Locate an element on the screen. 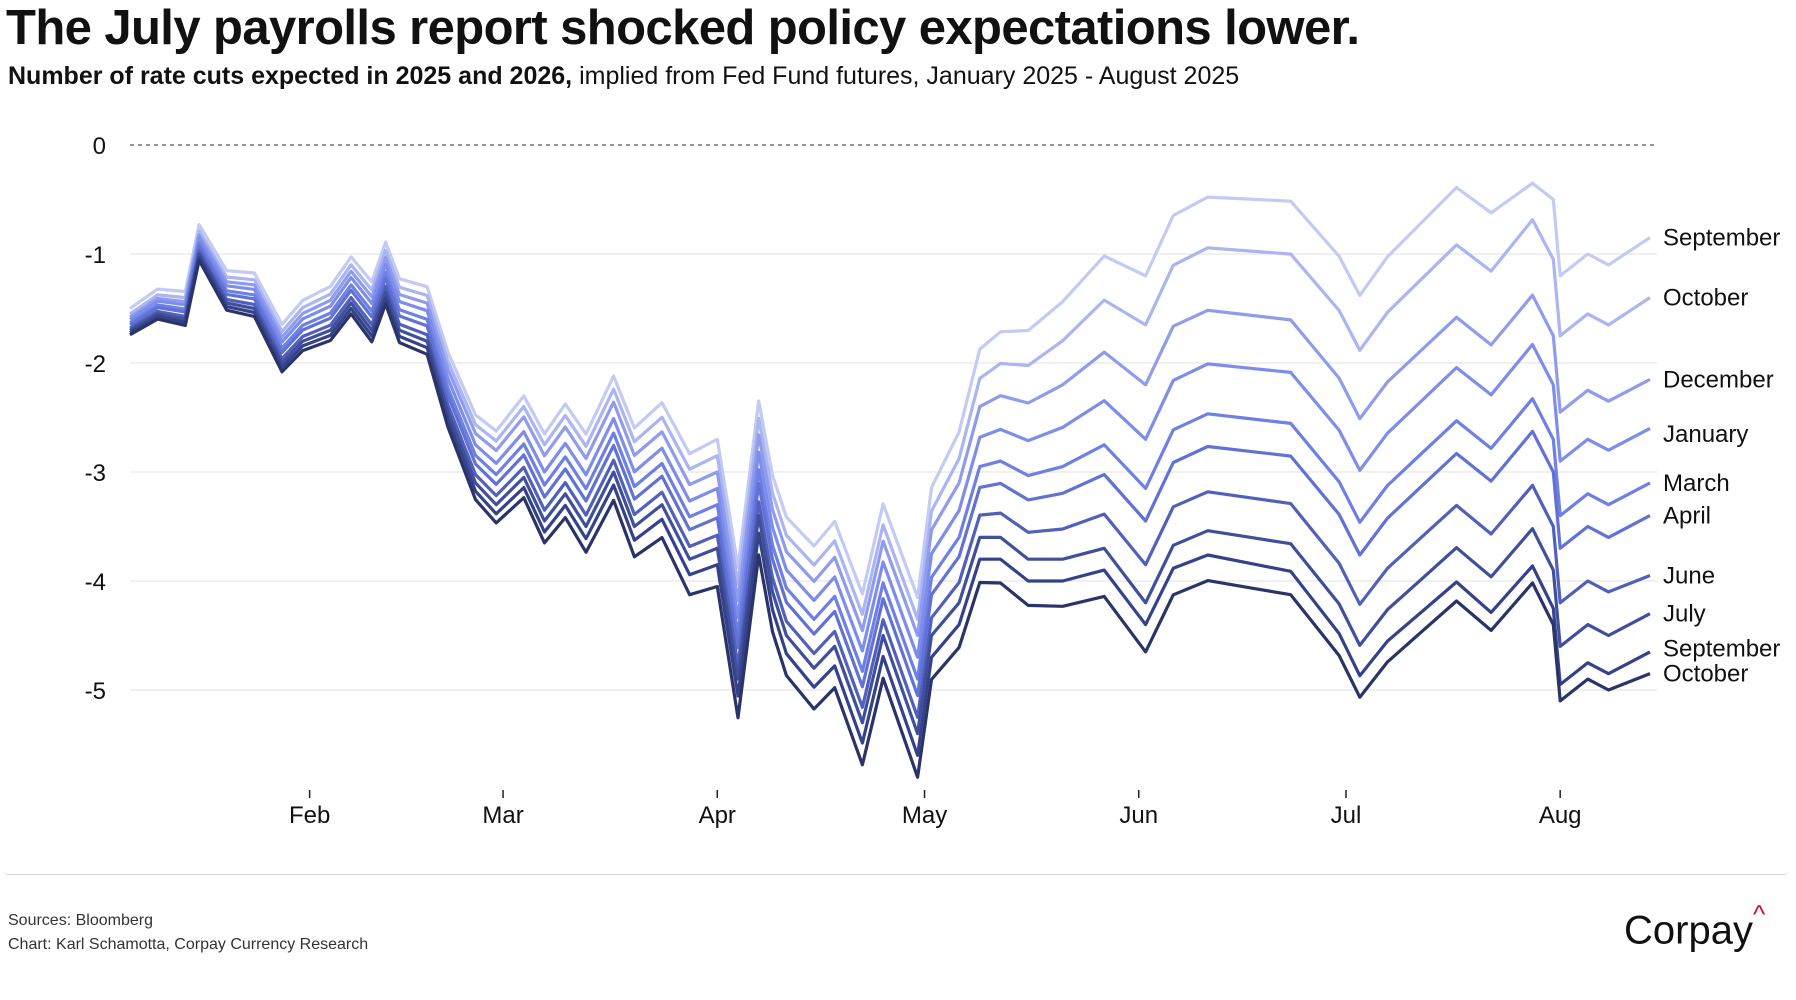  series-label: April is located at coordinates (1687, 516).